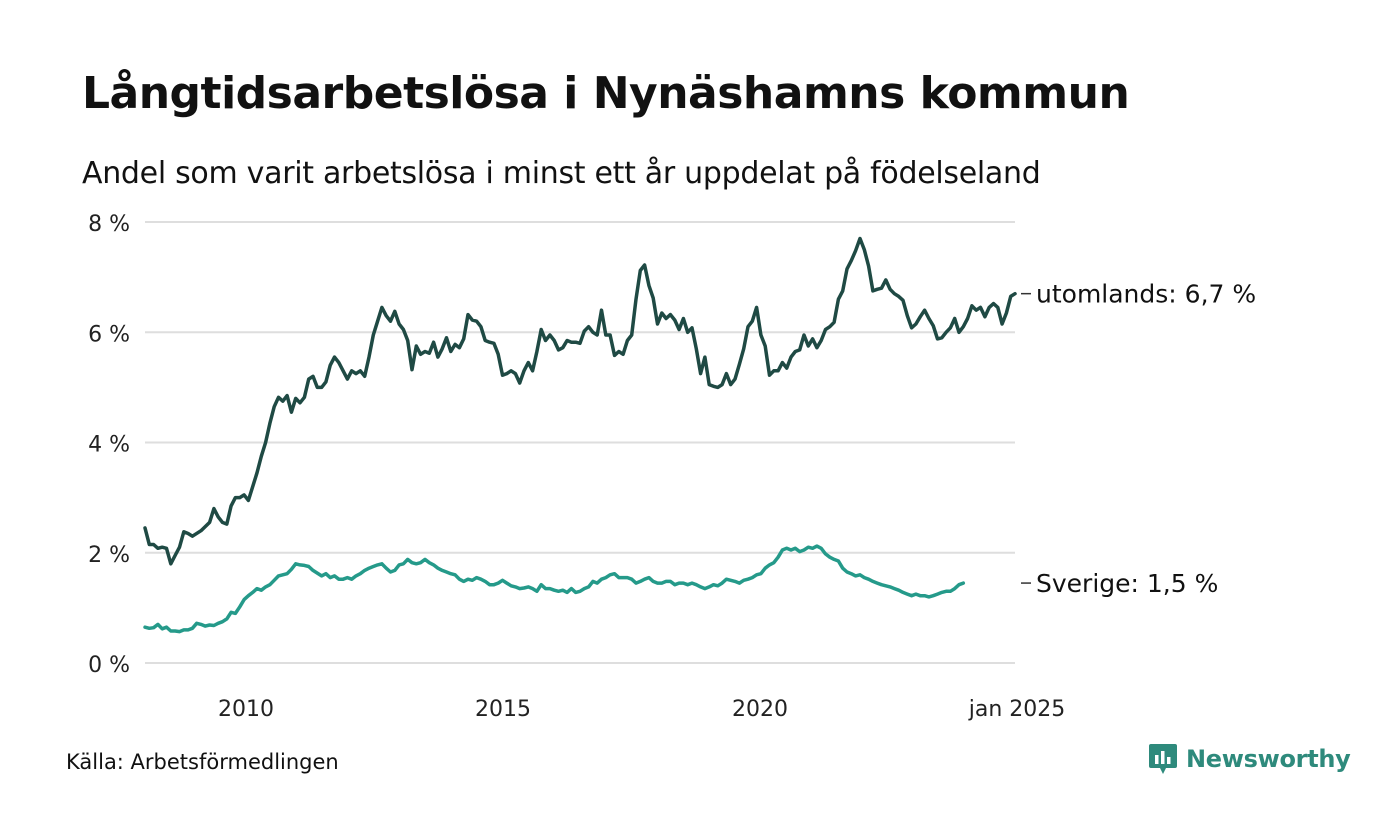 The width and height of the screenshot is (1400, 840). I want to click on source-credit: Källa: Arbetsförmedlingen, so click(202, 762).